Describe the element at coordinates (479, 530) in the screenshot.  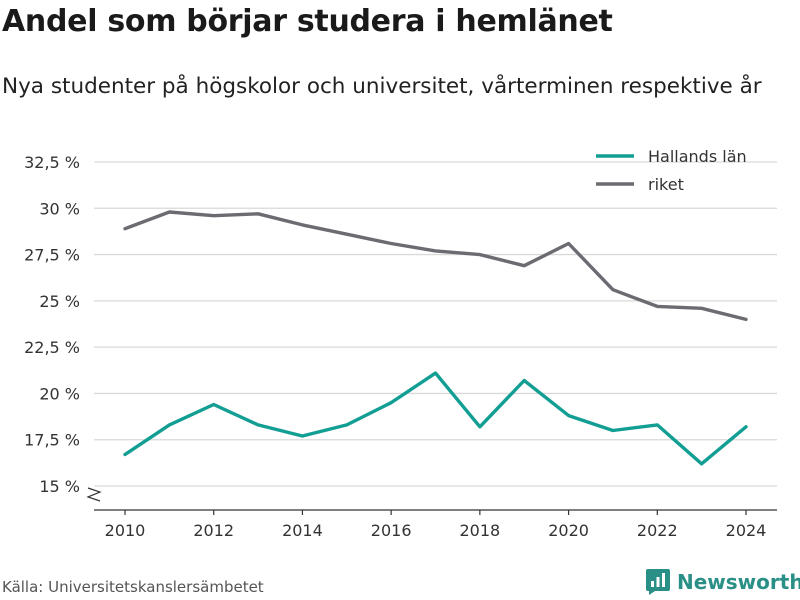
I see `x-tick-label: 2018` at that location.